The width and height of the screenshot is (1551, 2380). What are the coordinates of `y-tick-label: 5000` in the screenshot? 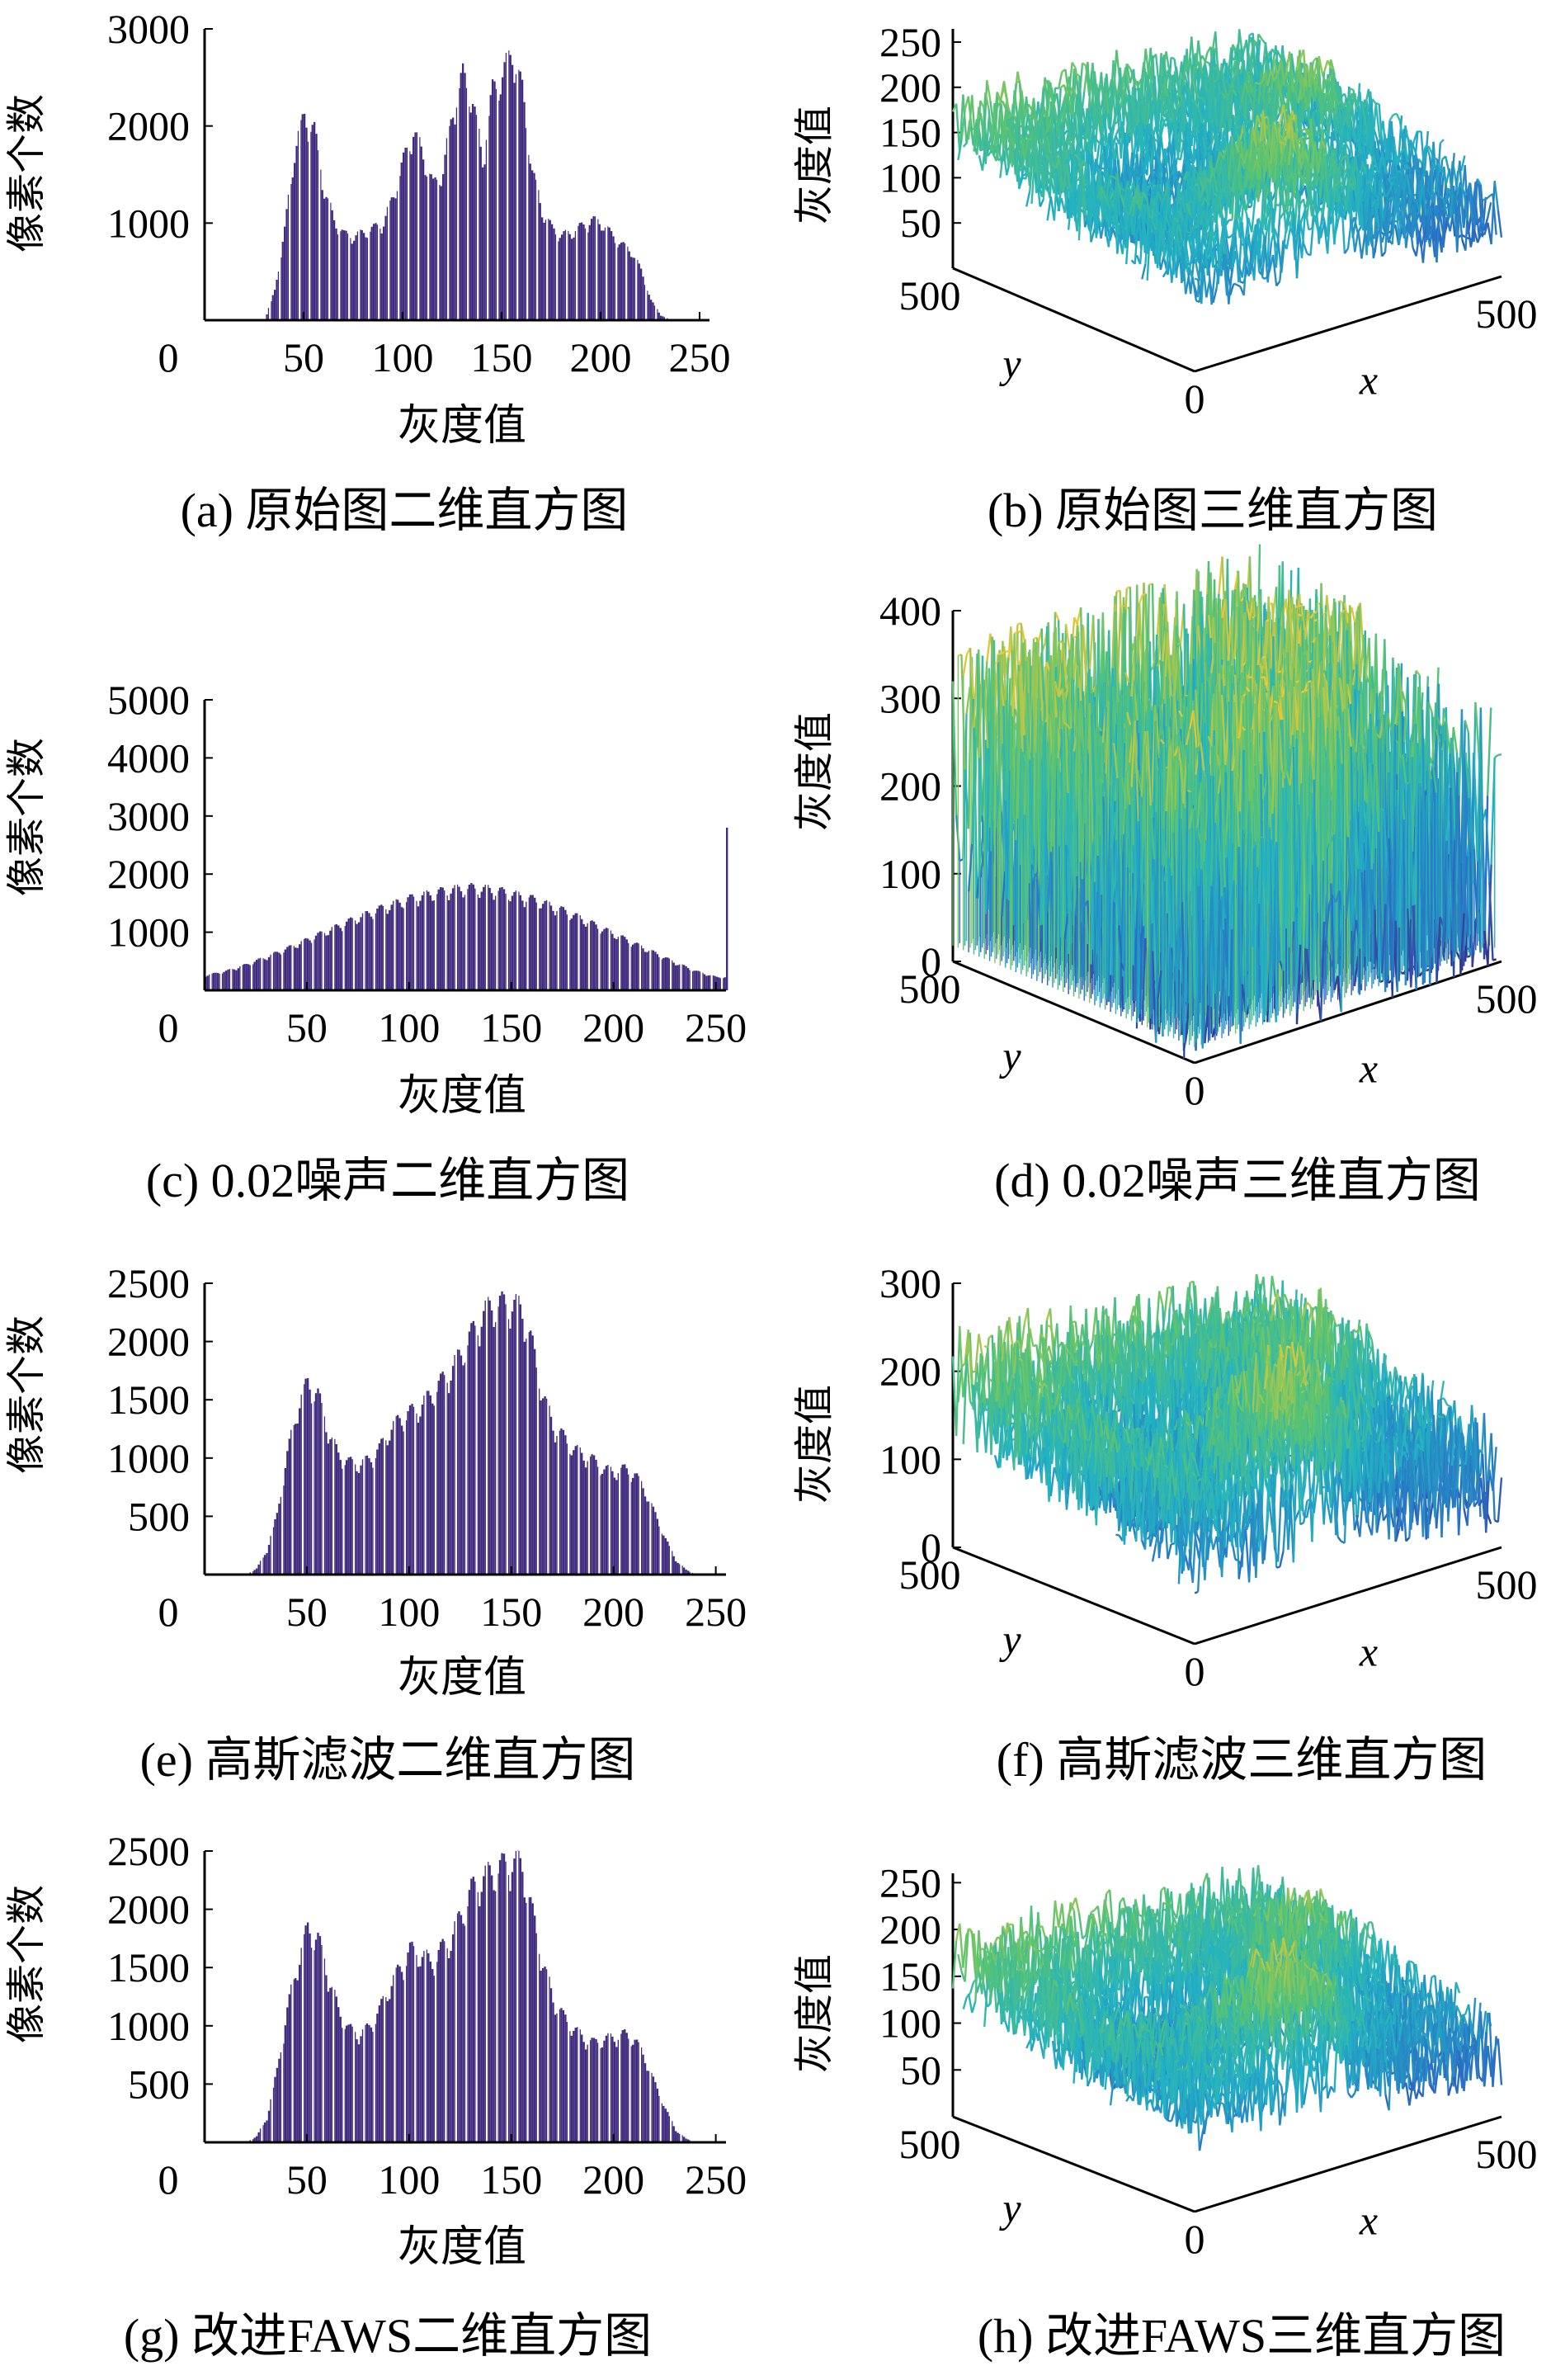 It's located at (148, 700).